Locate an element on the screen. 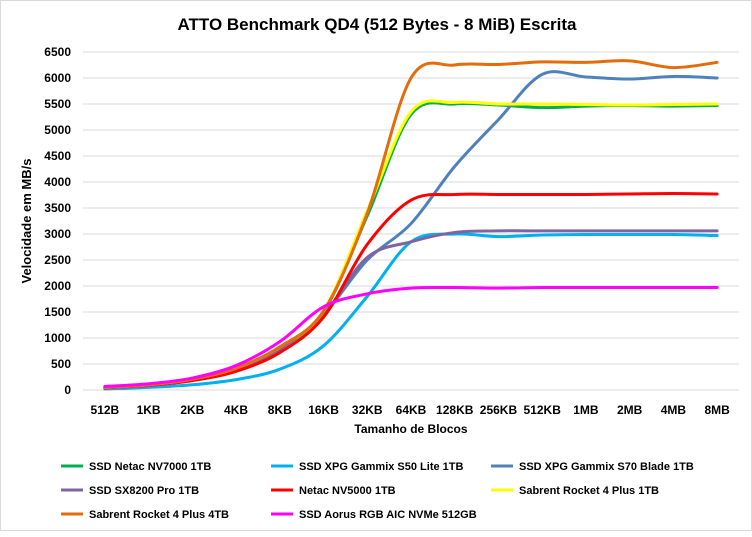 Image resolution: width=752 pixels, height=537 pixels. y-tick-label: 3500 is located at coordinates (57, 208).